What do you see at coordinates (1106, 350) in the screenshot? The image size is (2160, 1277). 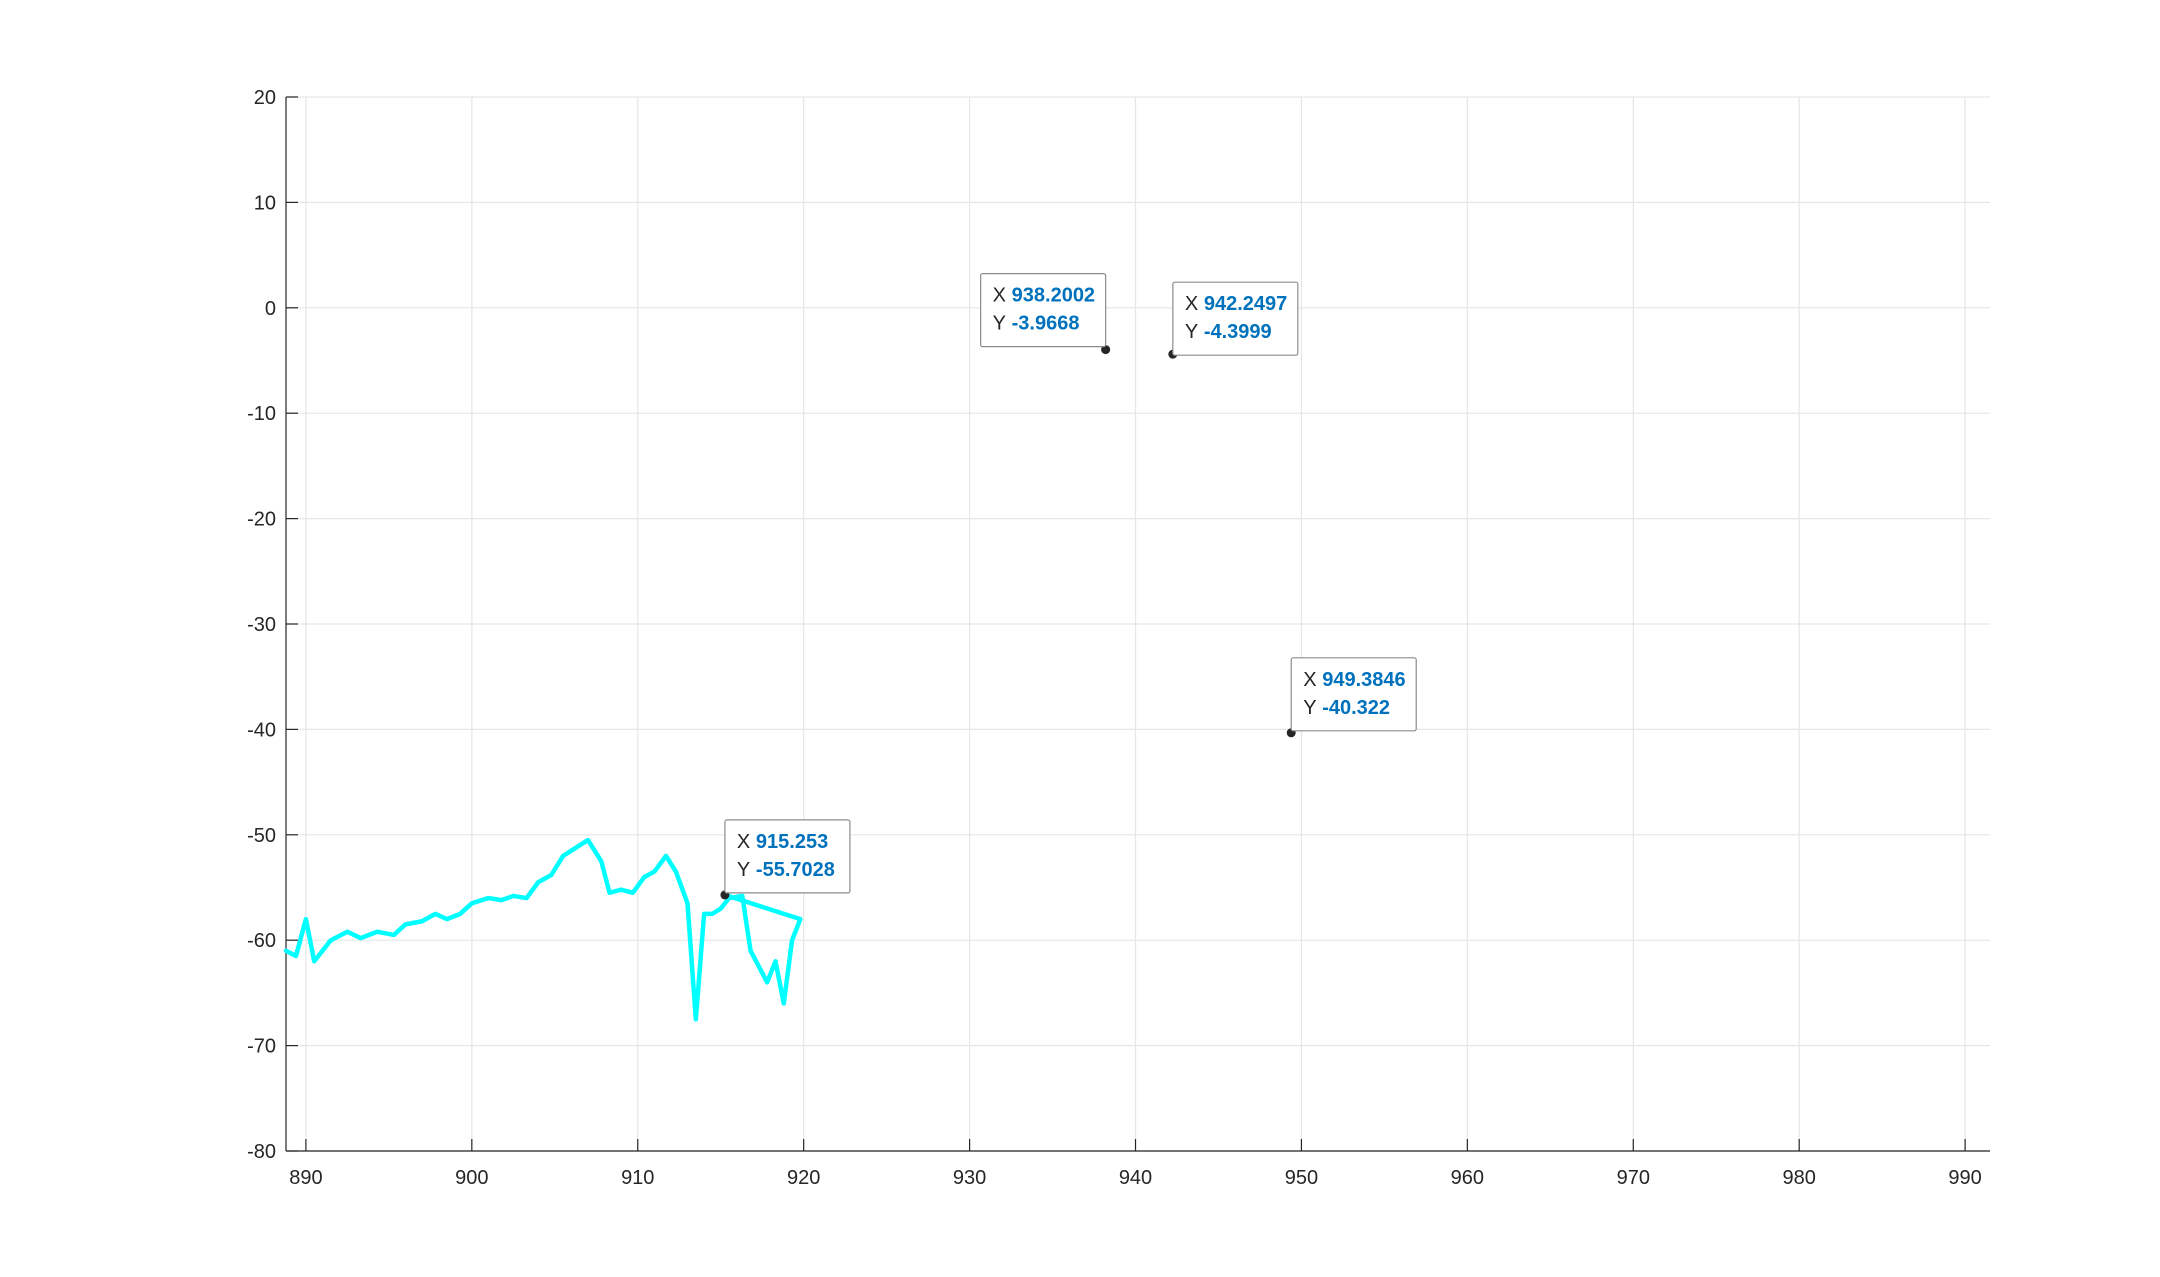 I see `datatip-marker` at bounding box center [1106, 350].